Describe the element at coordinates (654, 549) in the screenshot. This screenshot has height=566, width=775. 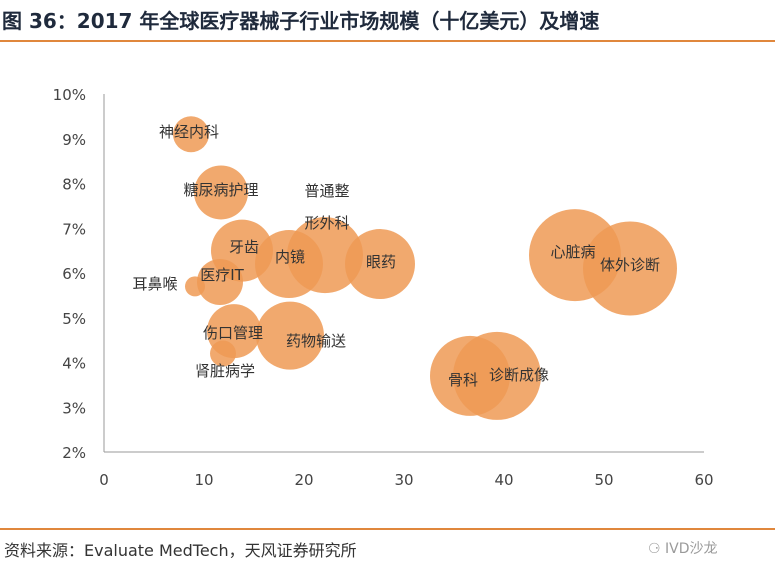
I see `wechat-icon: ⚆` at that location.